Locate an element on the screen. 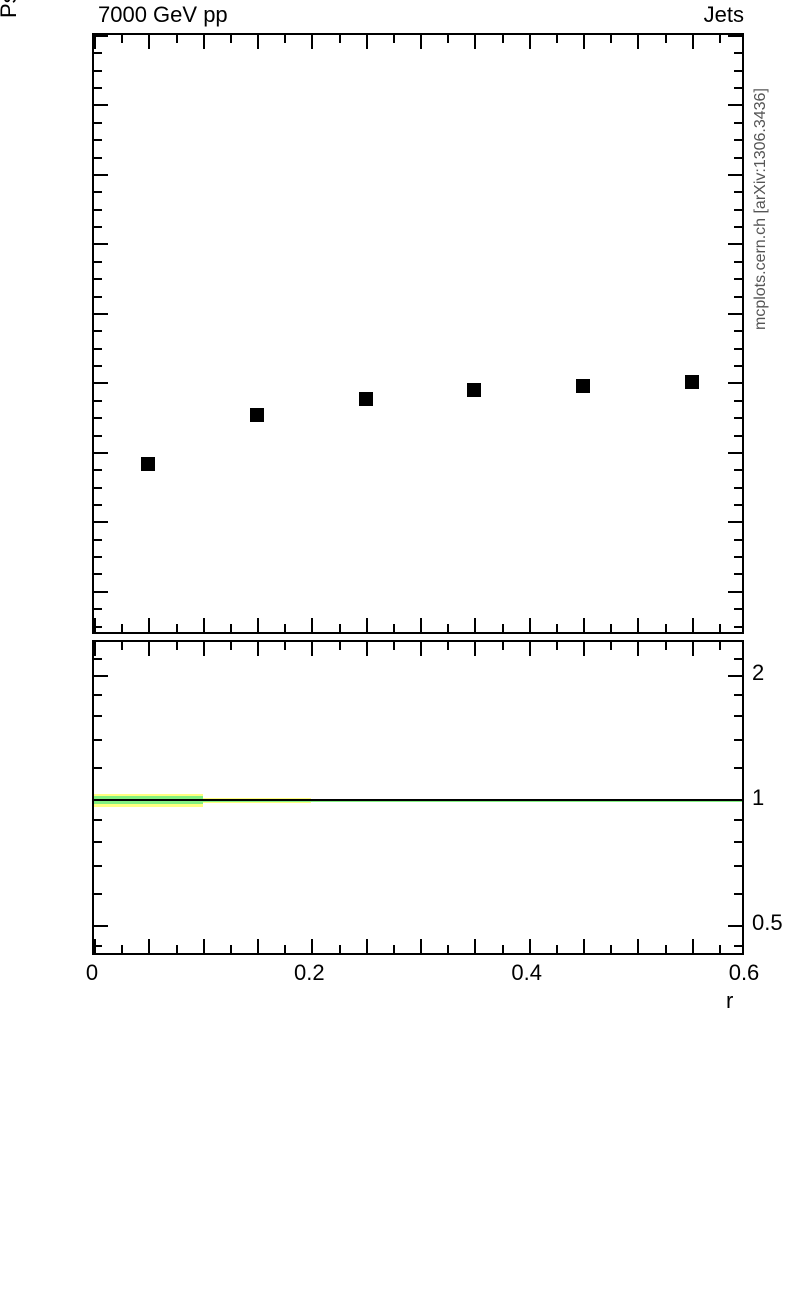 The image size is (786, 1294). x-tick-label: 0.6 is located at coordinates (744, 972).